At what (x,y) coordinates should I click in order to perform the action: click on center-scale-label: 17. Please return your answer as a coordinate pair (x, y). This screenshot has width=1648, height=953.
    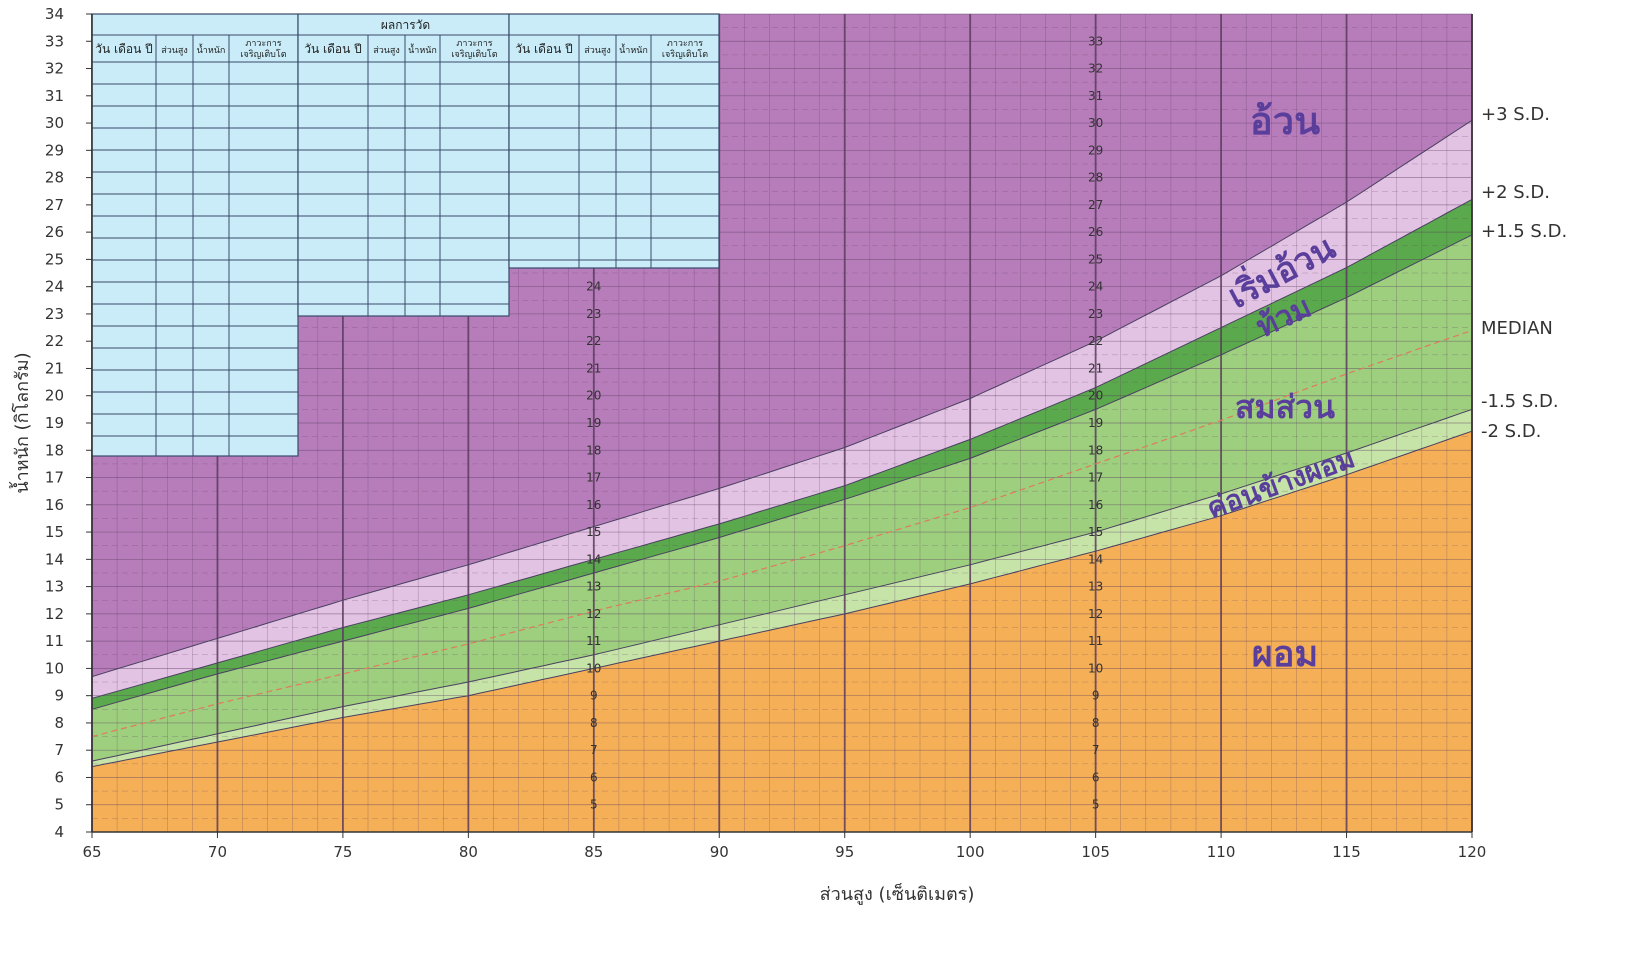
    Looking at the image, I should click on (593, 478).